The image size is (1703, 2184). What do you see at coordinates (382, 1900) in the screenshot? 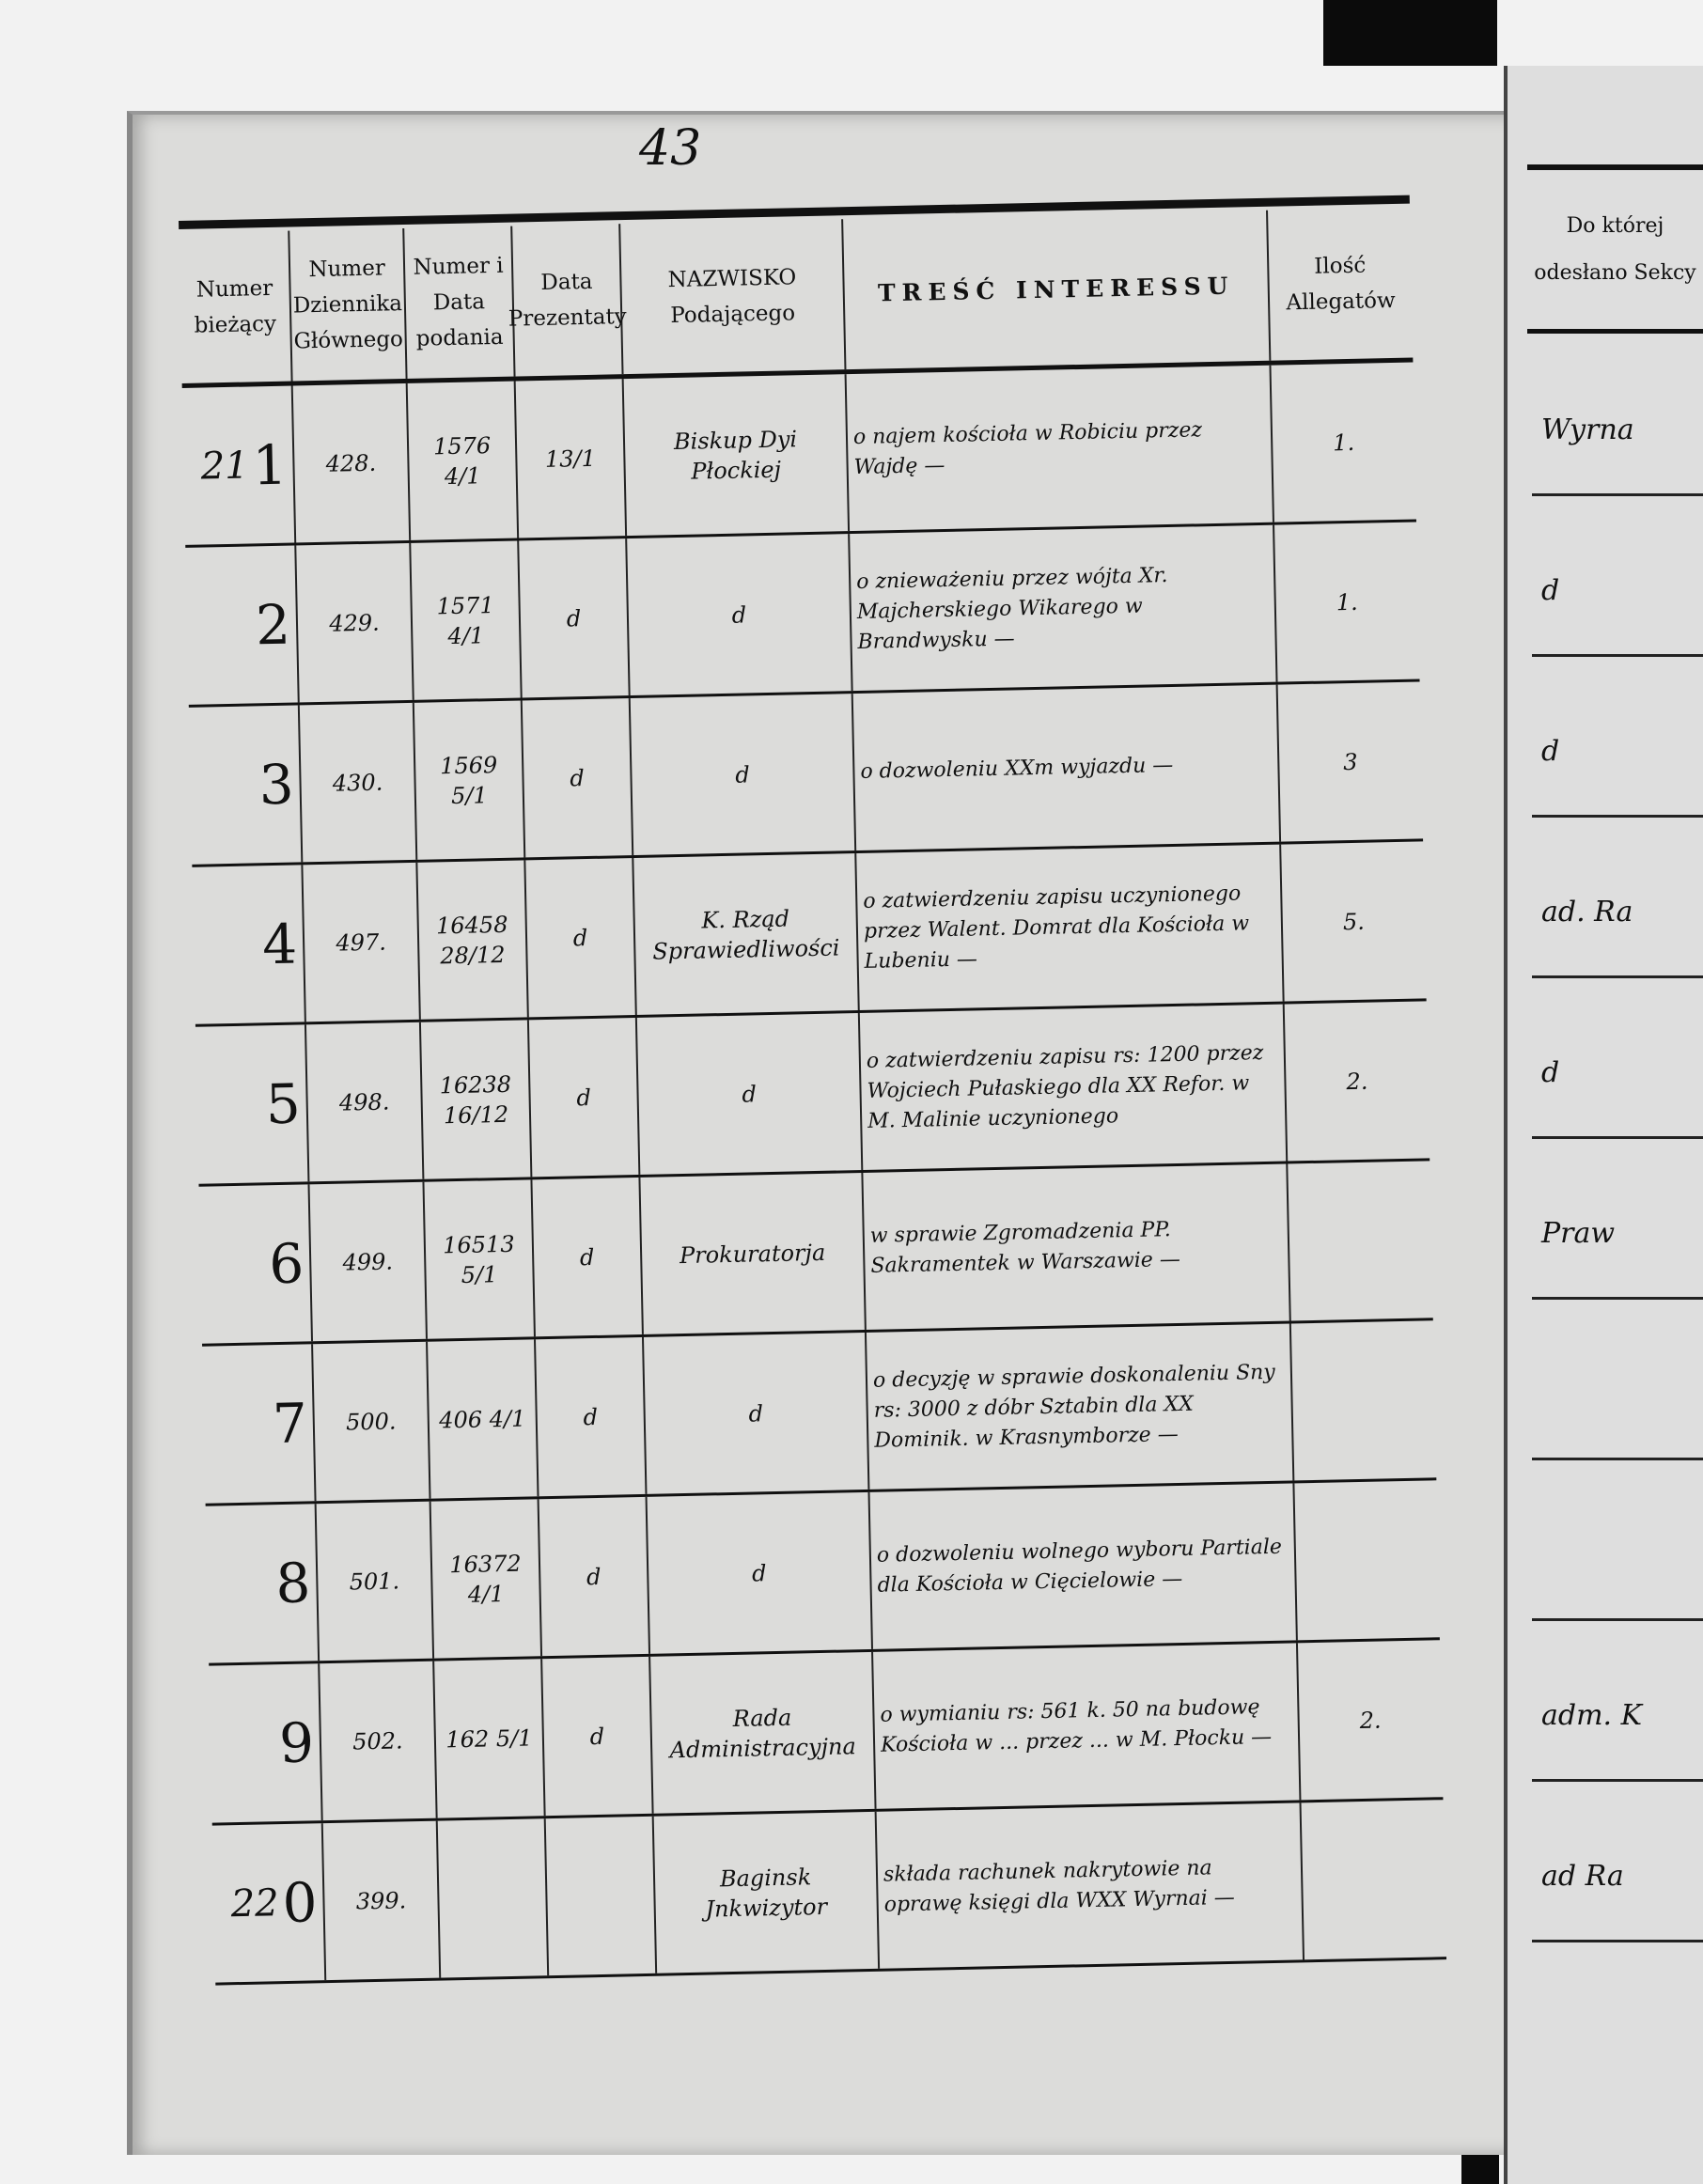
I see `cell-dziennik: 399.` at bounding box center [382, 1900].